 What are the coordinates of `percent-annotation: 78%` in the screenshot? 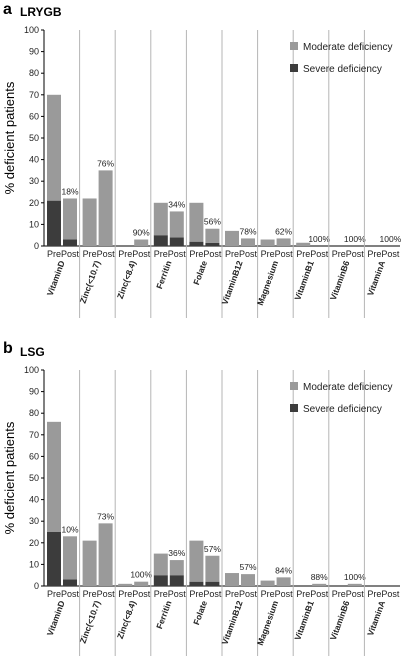 It's located at (247, 231).